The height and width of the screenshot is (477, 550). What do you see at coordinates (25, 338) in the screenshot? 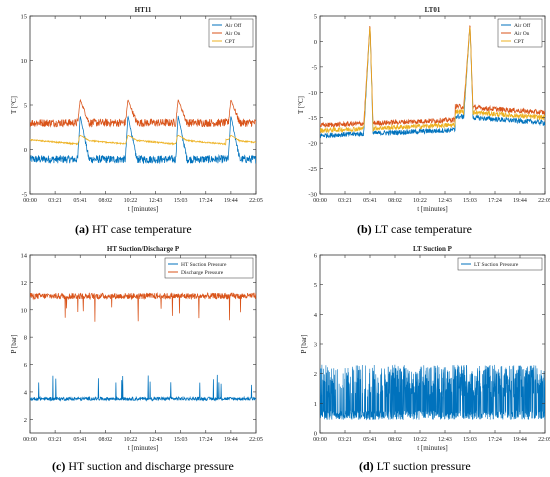
I see `y-tick-label: 8` at bounding box center [25, 338].